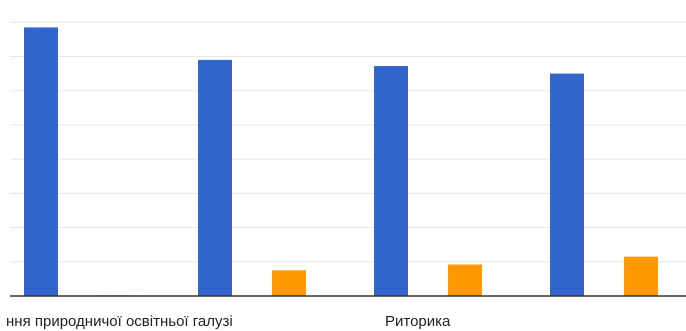 The width and height of the screenshot is (686, 331). Describe the element at coordinates (418, 321) in the screenshot. I see `x-tick-label: Риторика` at that location.